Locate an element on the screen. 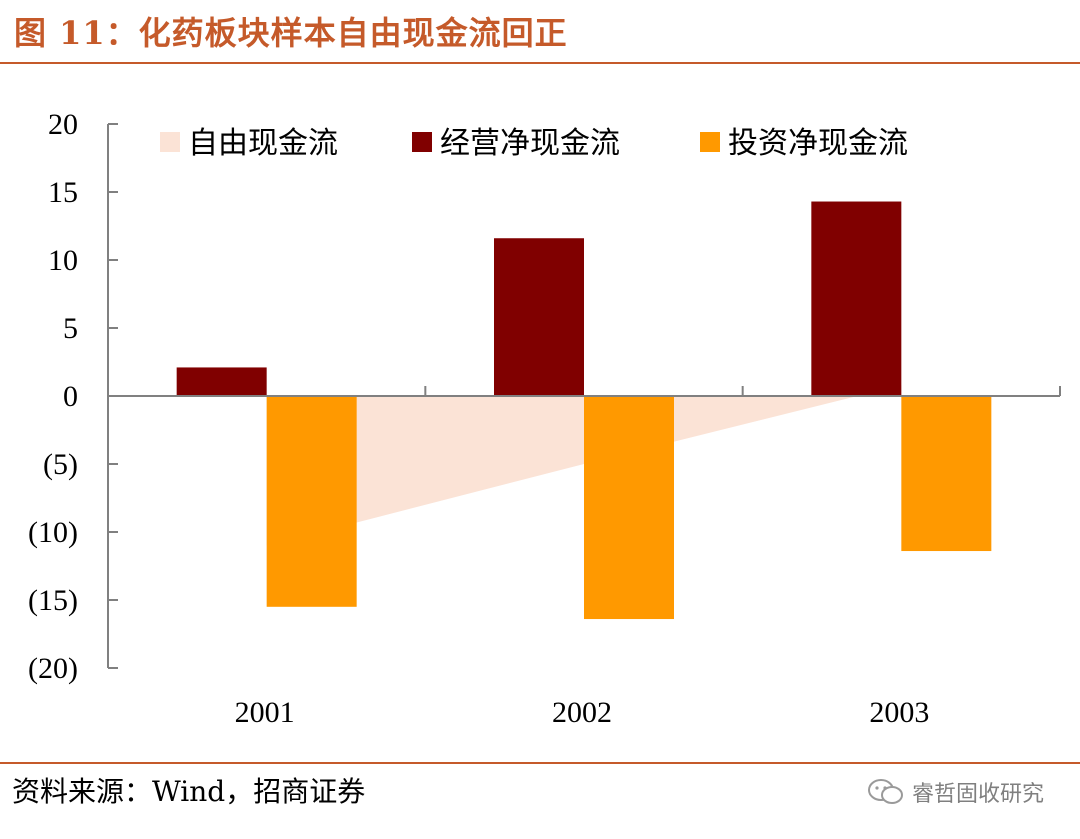 The height and width of the screenshot is (839, 1080). x-tick-label: 2003 is located at coordinates (899, 712).